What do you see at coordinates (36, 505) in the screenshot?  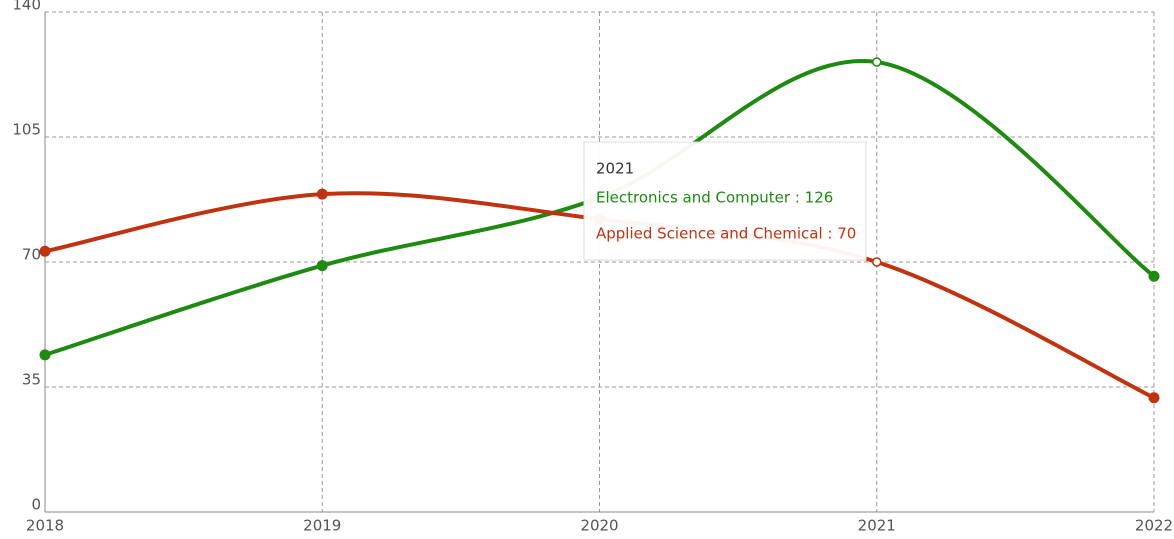 I see `y-tick-label: 0` at bounding box center [36, 505].